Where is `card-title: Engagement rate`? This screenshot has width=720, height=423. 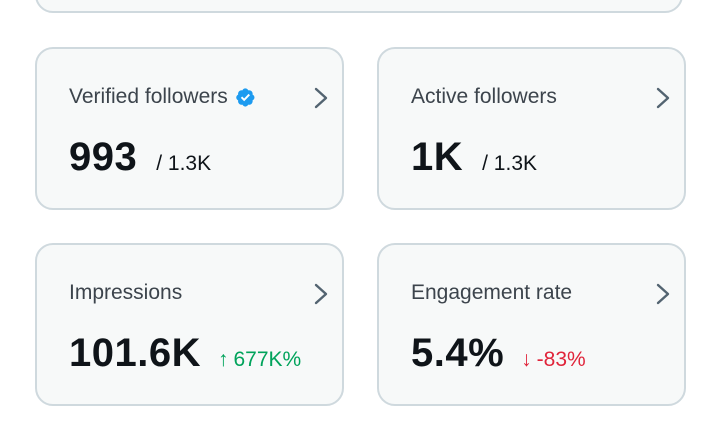 card-title: Engagement rate is located at coordinates (491, 293).